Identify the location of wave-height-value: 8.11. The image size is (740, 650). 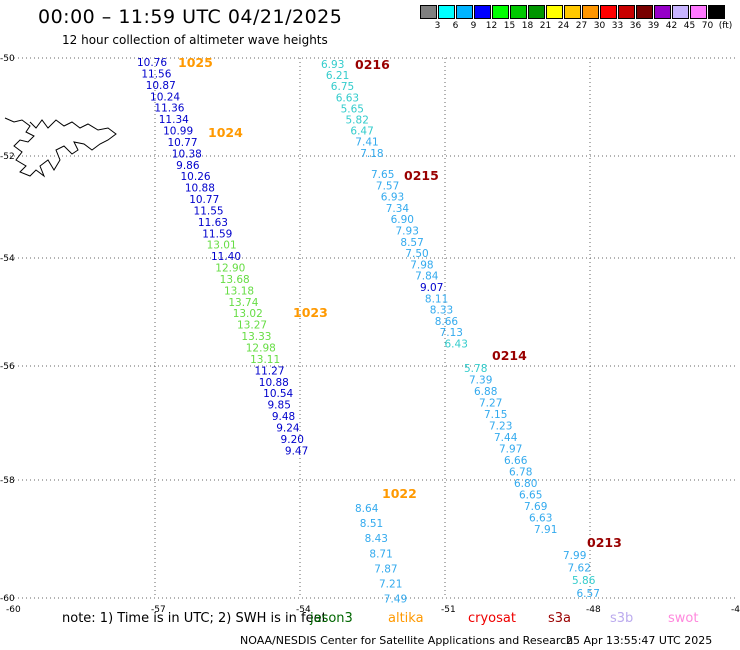
(436, 299).